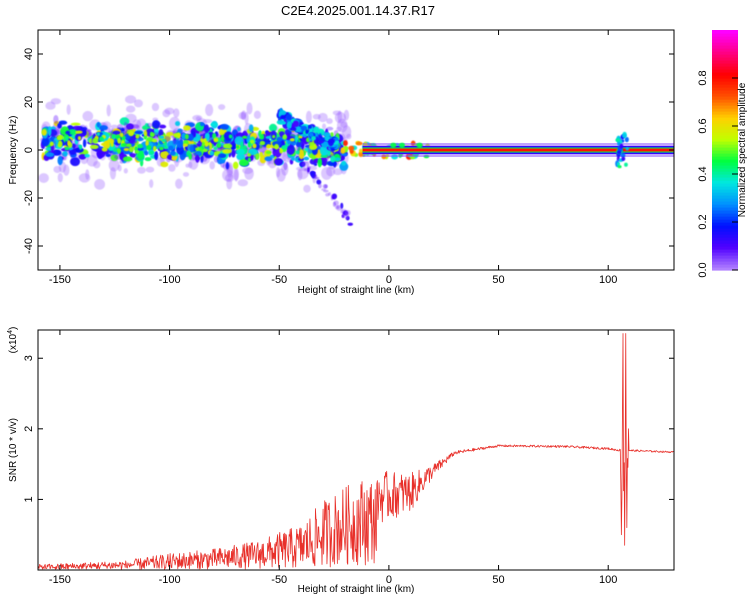  What do you see at coordinates (279, 580) in the screenshot?
I see `x-tick-label: -50` at bounding box center [279, 580].